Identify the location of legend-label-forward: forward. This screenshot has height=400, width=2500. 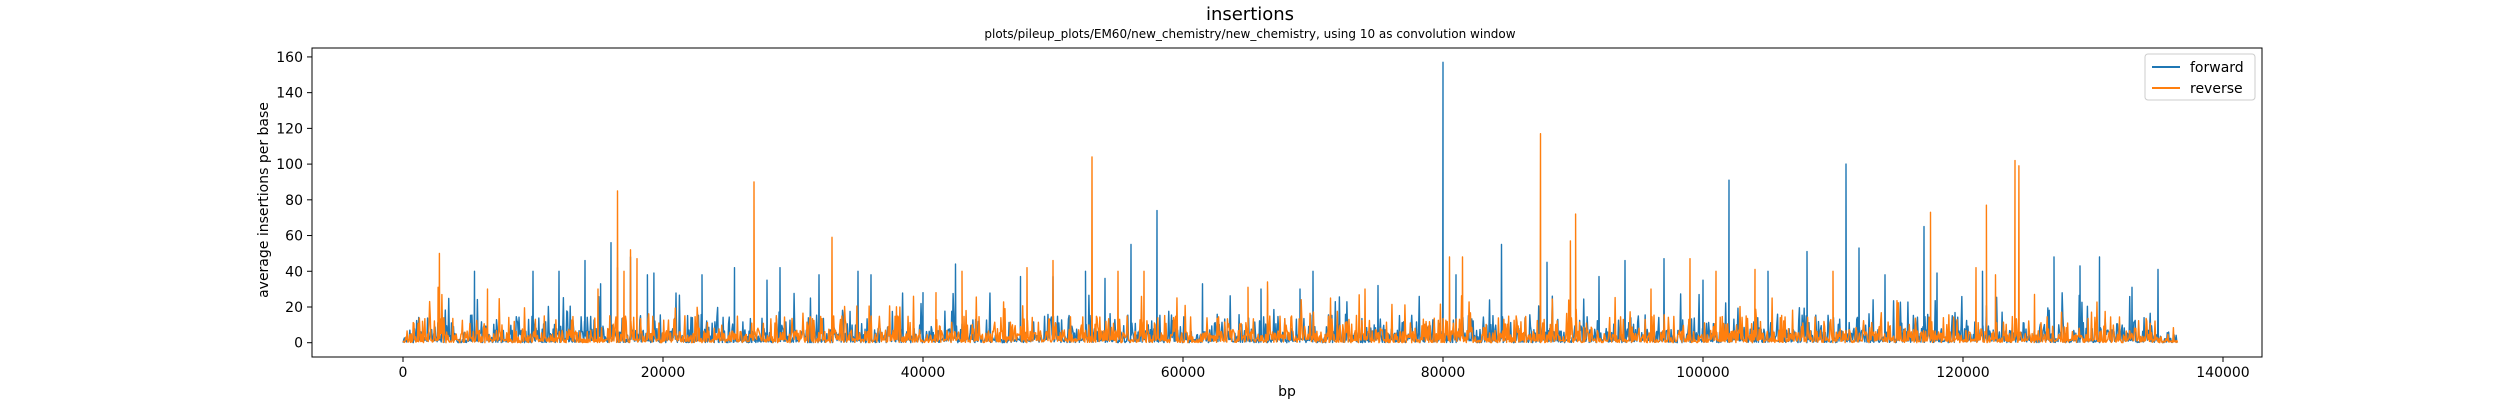
(2217, 68).